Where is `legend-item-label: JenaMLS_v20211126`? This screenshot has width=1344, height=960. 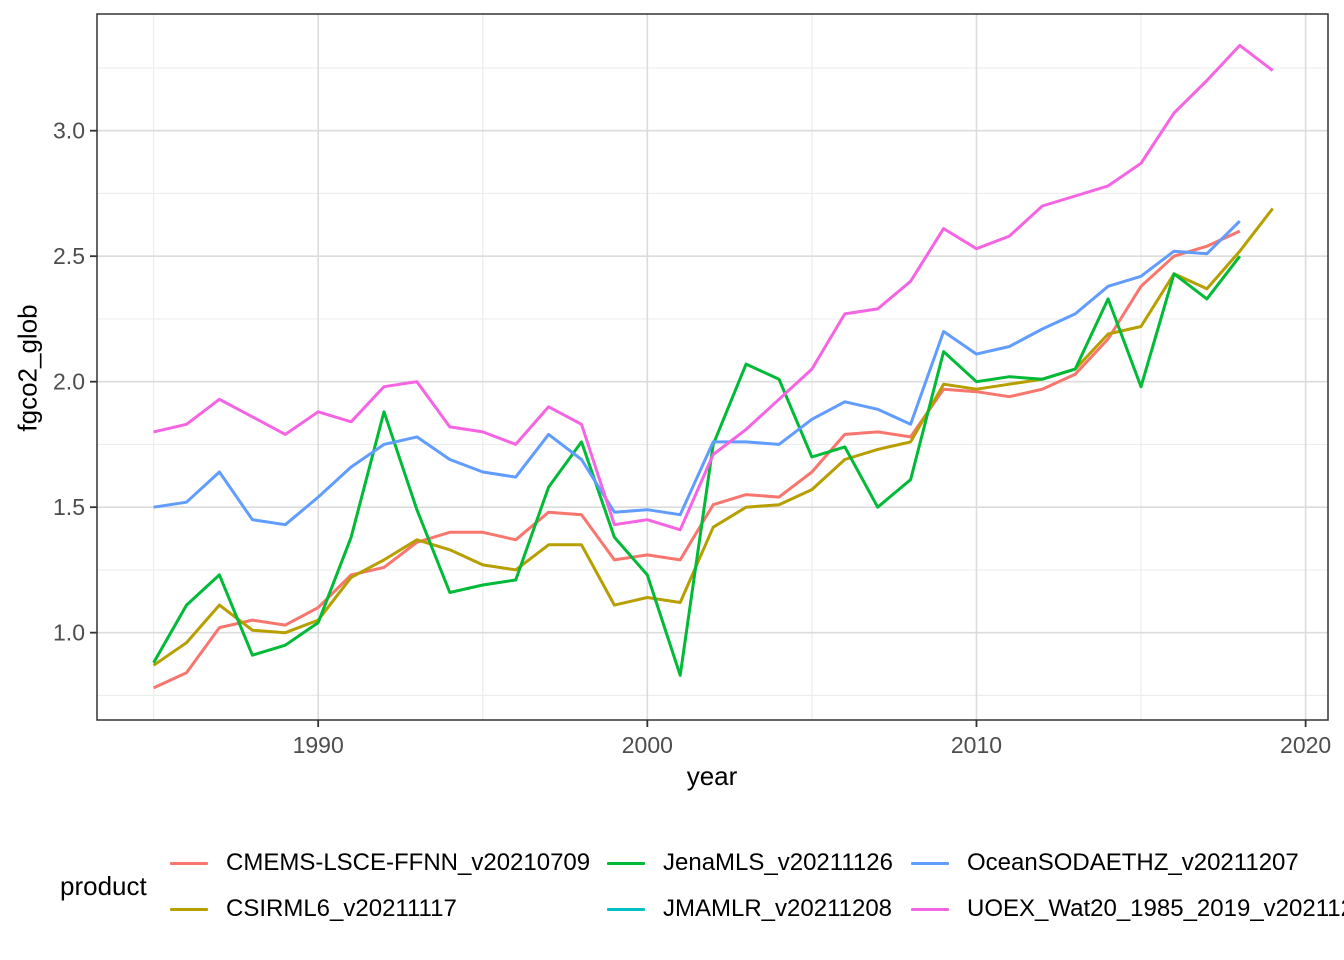 legend-item-label: JenaMLS_v20211126 is located at coordinates (778, 862).